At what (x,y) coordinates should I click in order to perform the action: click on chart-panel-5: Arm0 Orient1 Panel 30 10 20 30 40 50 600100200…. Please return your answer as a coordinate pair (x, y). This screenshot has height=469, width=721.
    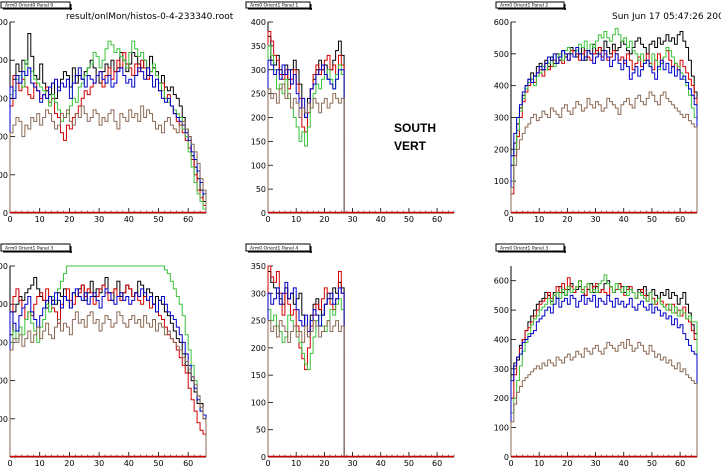
    Looking at the image, I should click on (596, 355).